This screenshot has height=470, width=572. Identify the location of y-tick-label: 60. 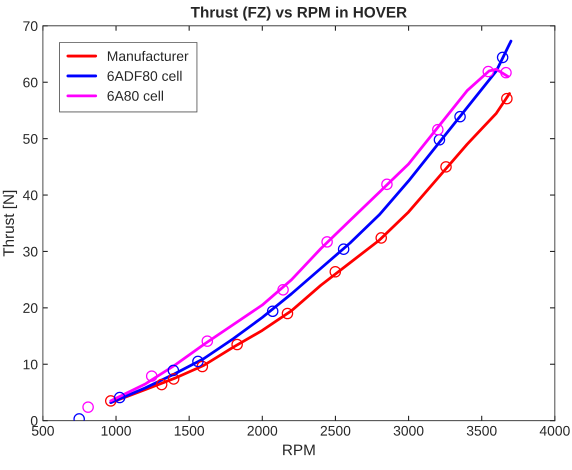
(30, 83).